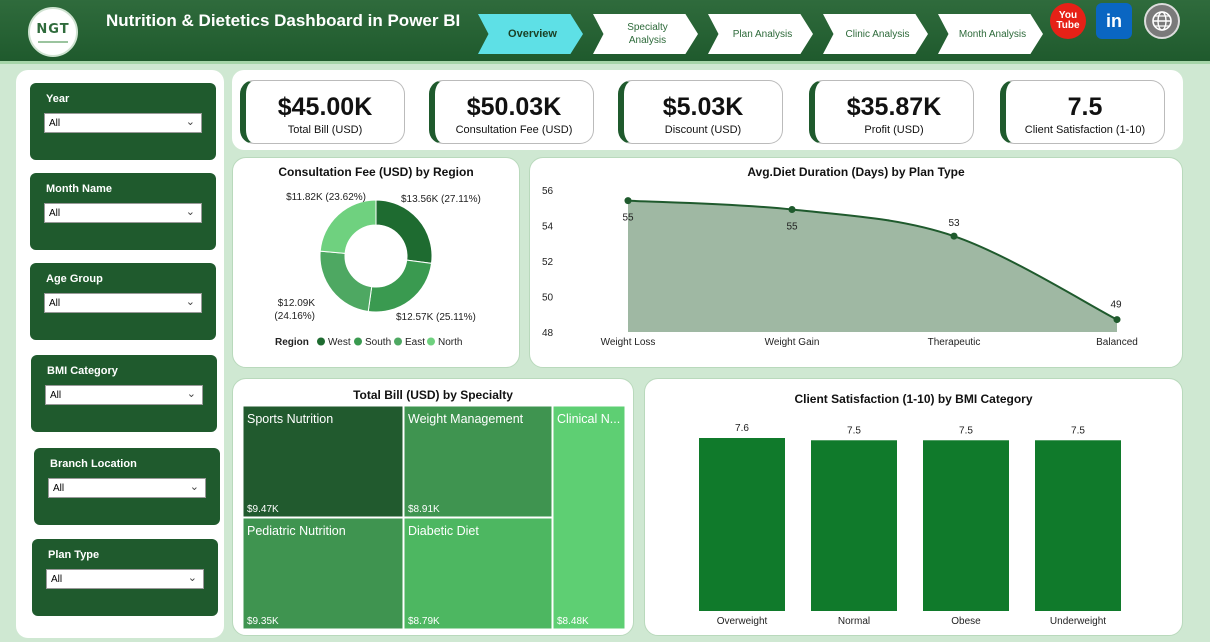 Image resolution: width=1210 pixels, height=642 pixels. What do you see at coordinates (398, 341) in the screenshot?
I see `legend-marker-east` at bounding box center [398, 341].